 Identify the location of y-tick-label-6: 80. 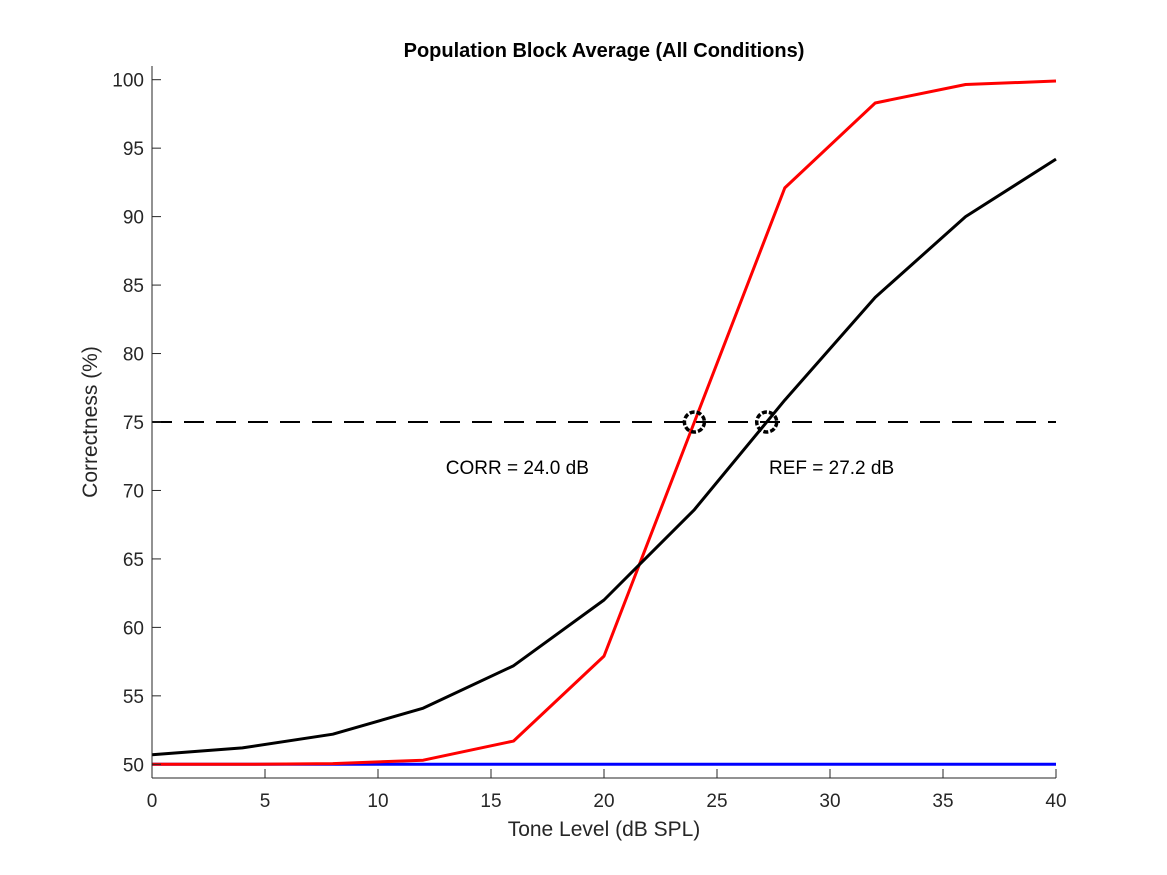
(133, 355).